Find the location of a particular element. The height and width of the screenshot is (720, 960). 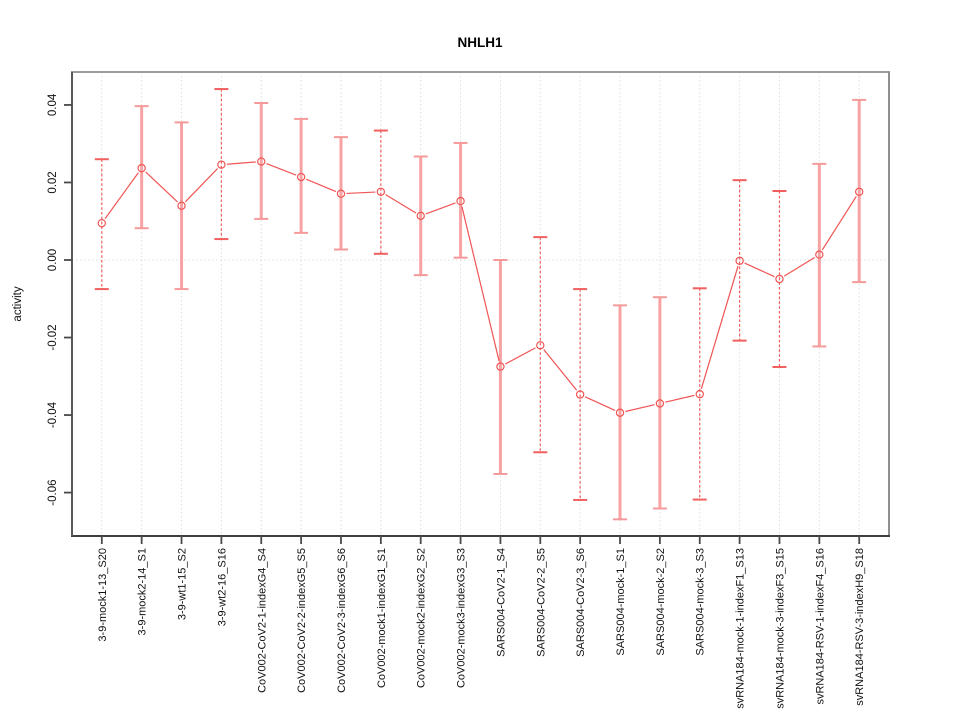

x-tick-label: CoV002-mock3-indexG3_S3 is located at coordinates (462, 618).